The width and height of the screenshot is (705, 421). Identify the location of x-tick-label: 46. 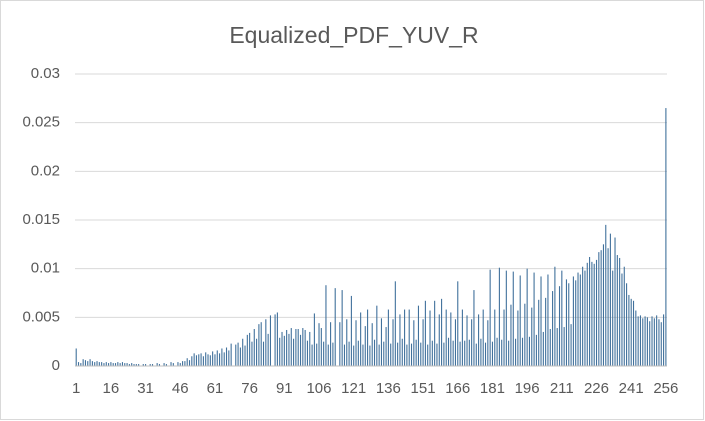
(180, 388).